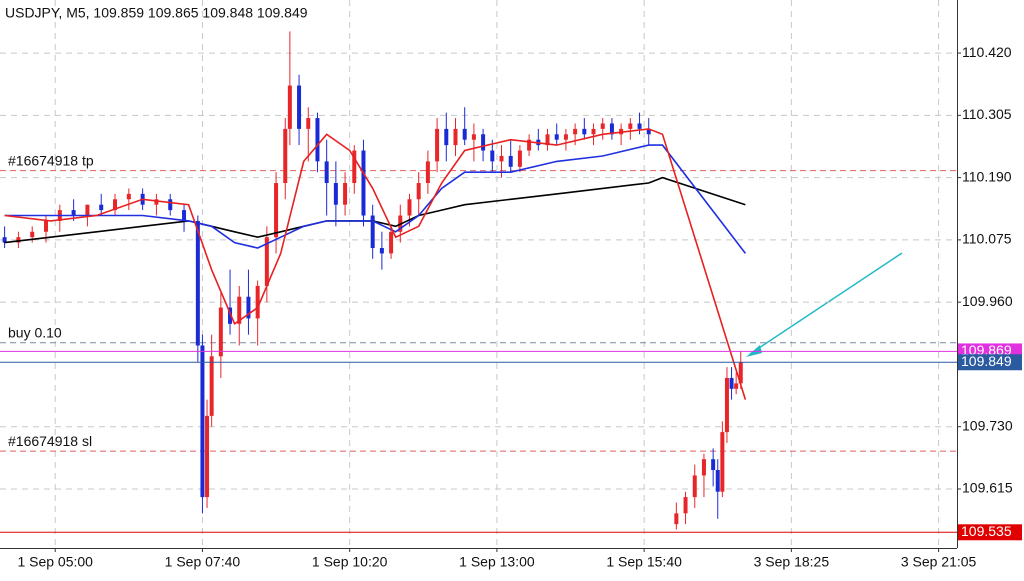 Image resolution: width=1024 pixels, height=581 pixels. What do you see at coordinates (644, 562) in the screenshot?
I see `x-tick-label: 1 Sep 15:40` at bounding box center [644, 562].